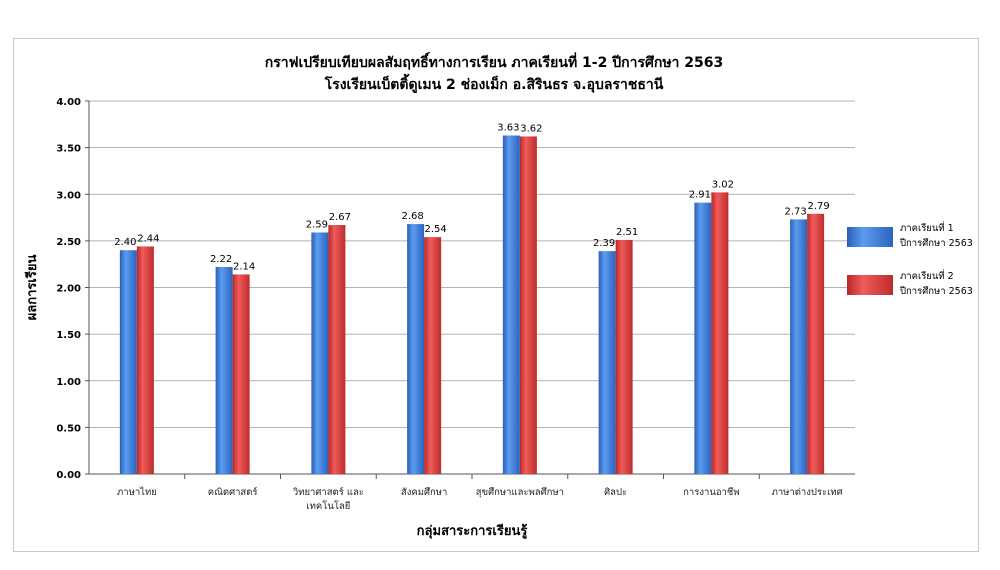 The height and width of the screenshot is (570, 1000). What do you see at coordinates (604, 243) in the screenshot?
I see `data-label: 2.39` at bounding box center [604, 243].